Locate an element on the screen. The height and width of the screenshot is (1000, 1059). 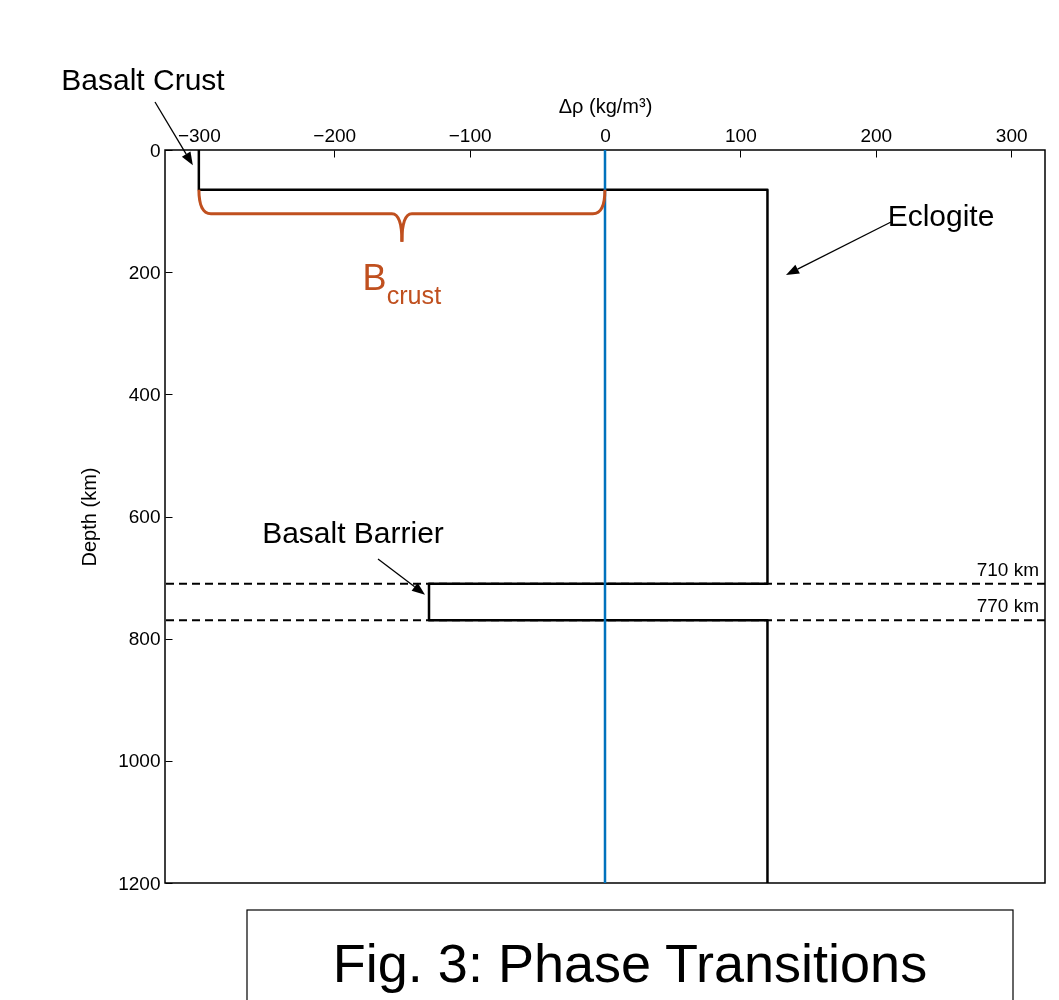
x-tick-label: −300 is located at coordinates (199, 135).